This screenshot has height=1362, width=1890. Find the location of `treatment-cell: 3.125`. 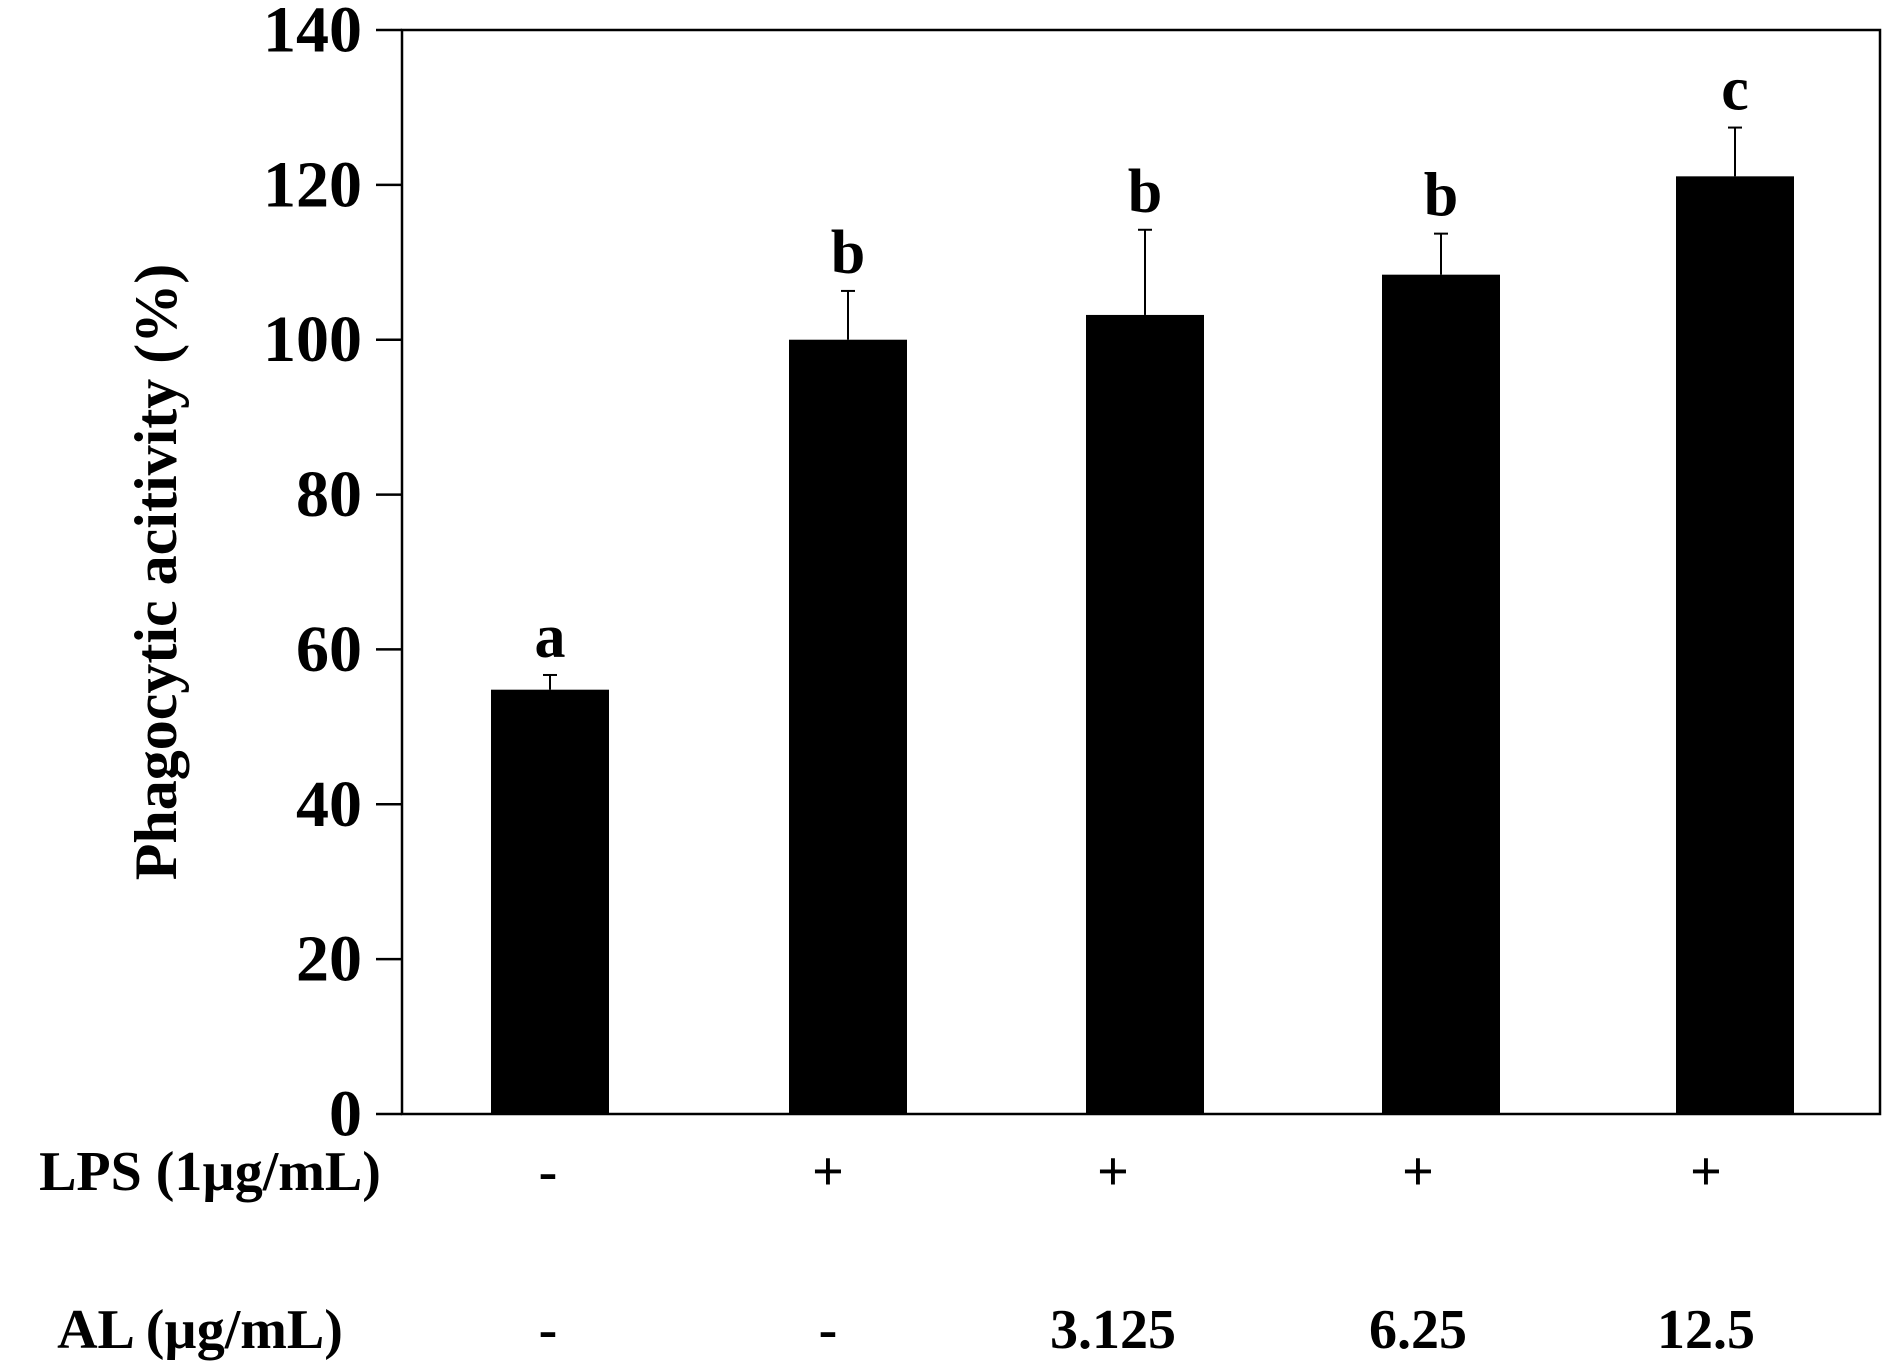

treatment-cell: 3.125 is located at coordinates (1113, 1330).